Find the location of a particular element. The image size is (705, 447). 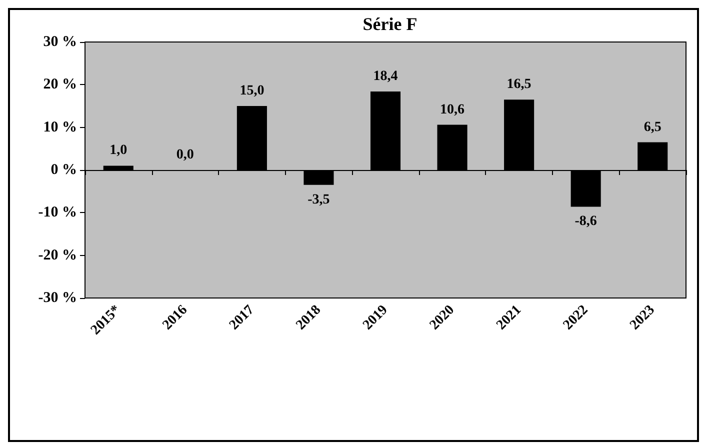

data-label: 16,5 is located at coordinates (519, 84).